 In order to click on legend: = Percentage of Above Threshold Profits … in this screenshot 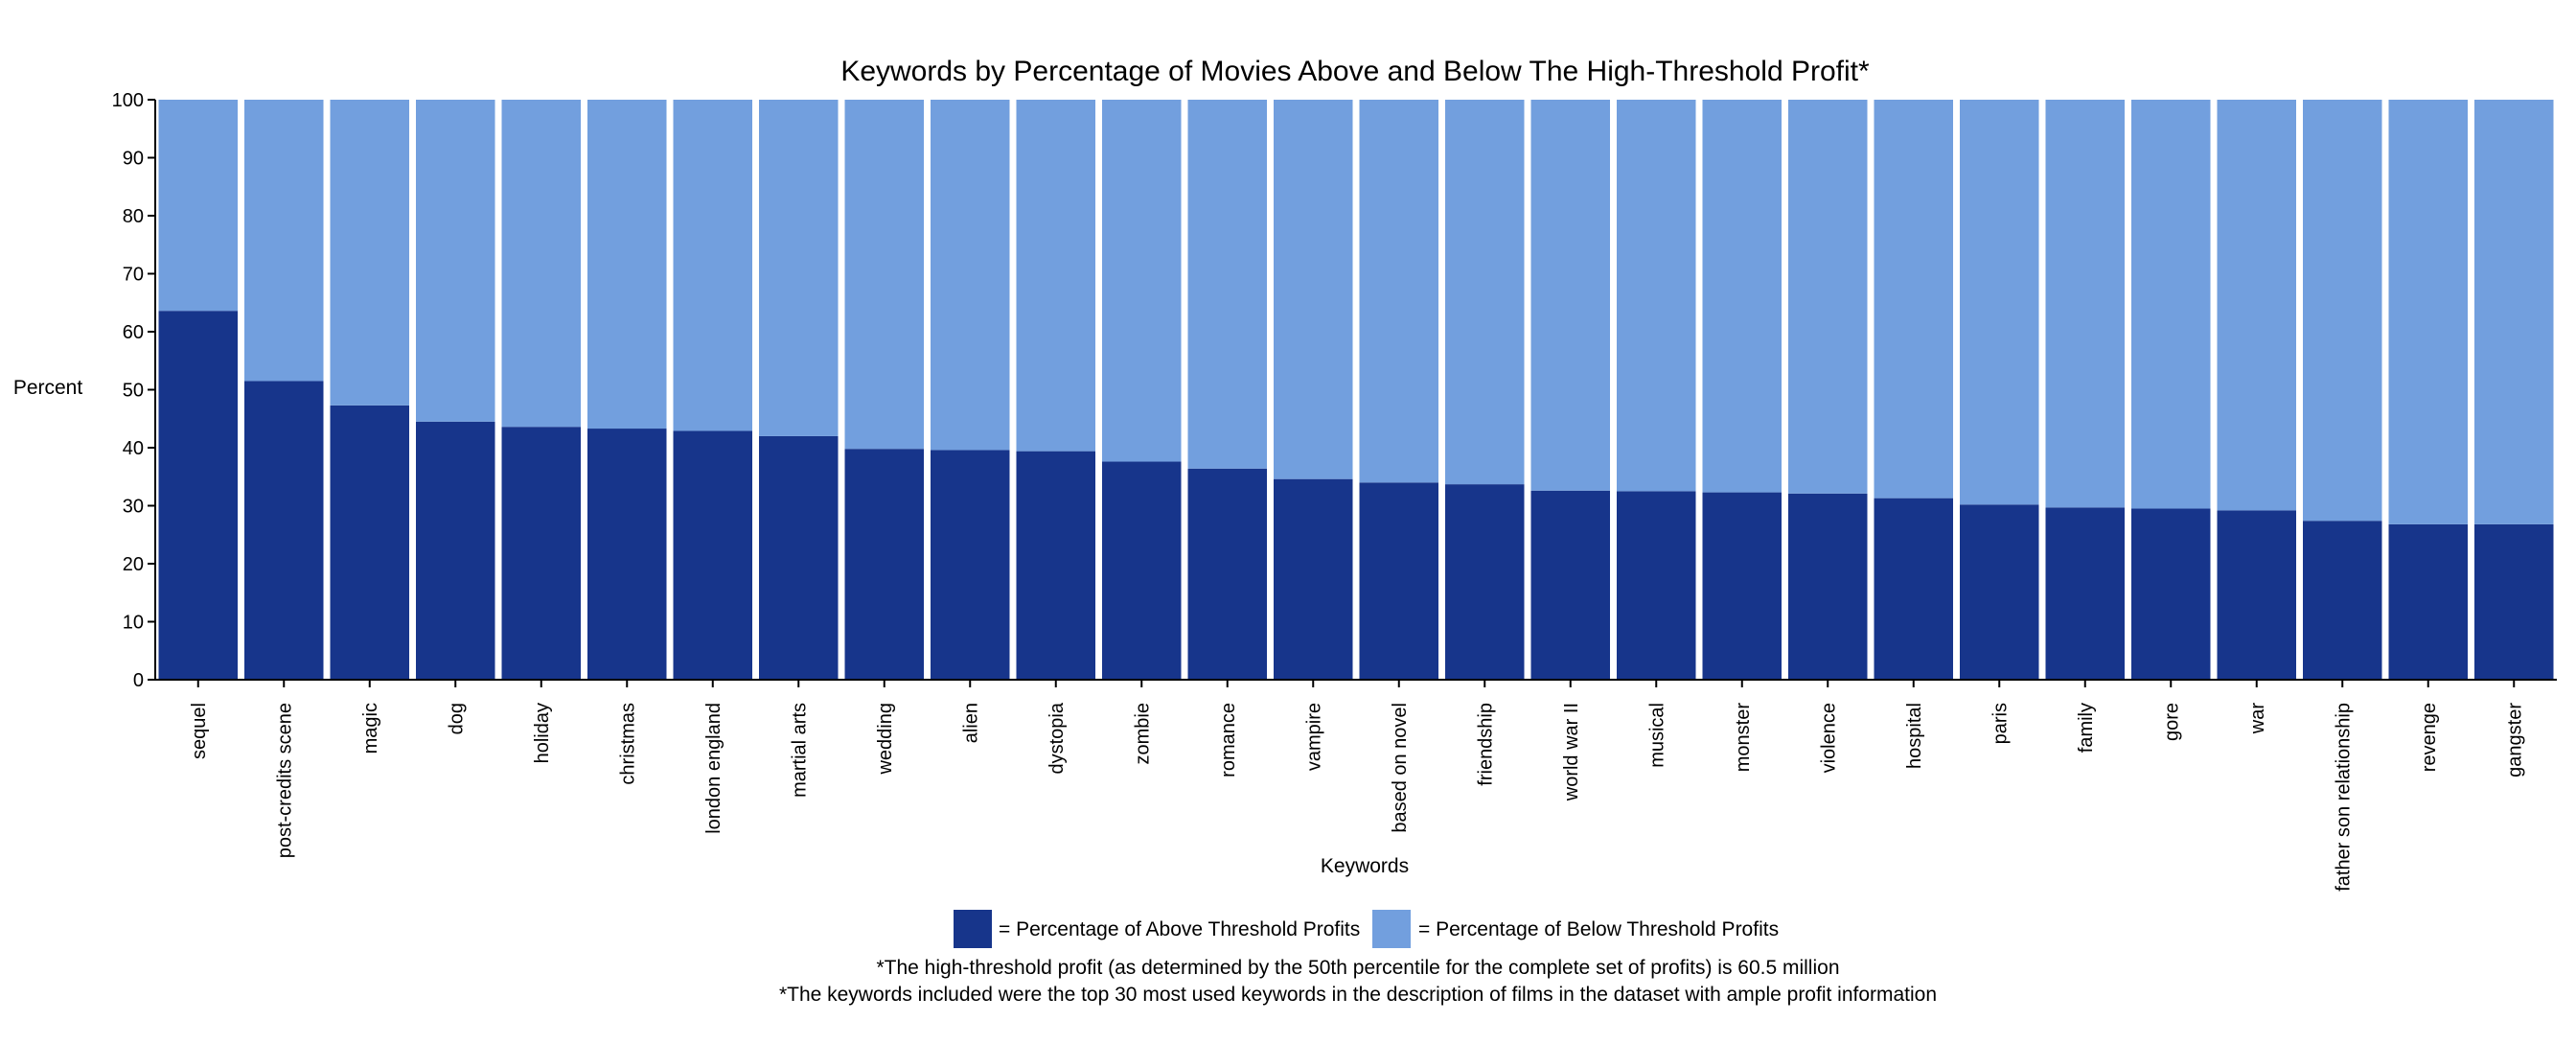, I will do `click(1366, 929)`.